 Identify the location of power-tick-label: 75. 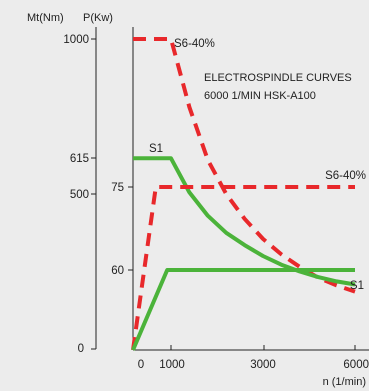
(117, 188).